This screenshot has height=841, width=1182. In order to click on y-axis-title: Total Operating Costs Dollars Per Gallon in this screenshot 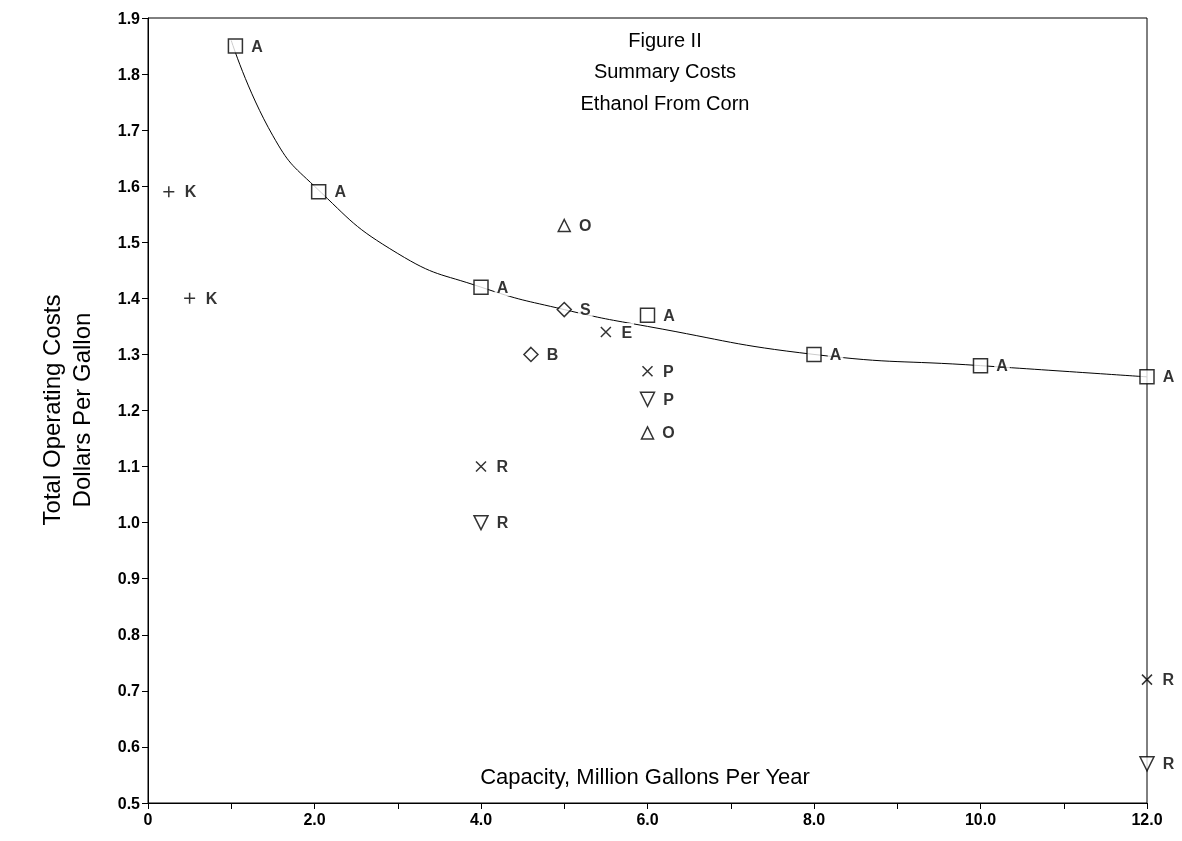, I will do `click(66, 410)`.